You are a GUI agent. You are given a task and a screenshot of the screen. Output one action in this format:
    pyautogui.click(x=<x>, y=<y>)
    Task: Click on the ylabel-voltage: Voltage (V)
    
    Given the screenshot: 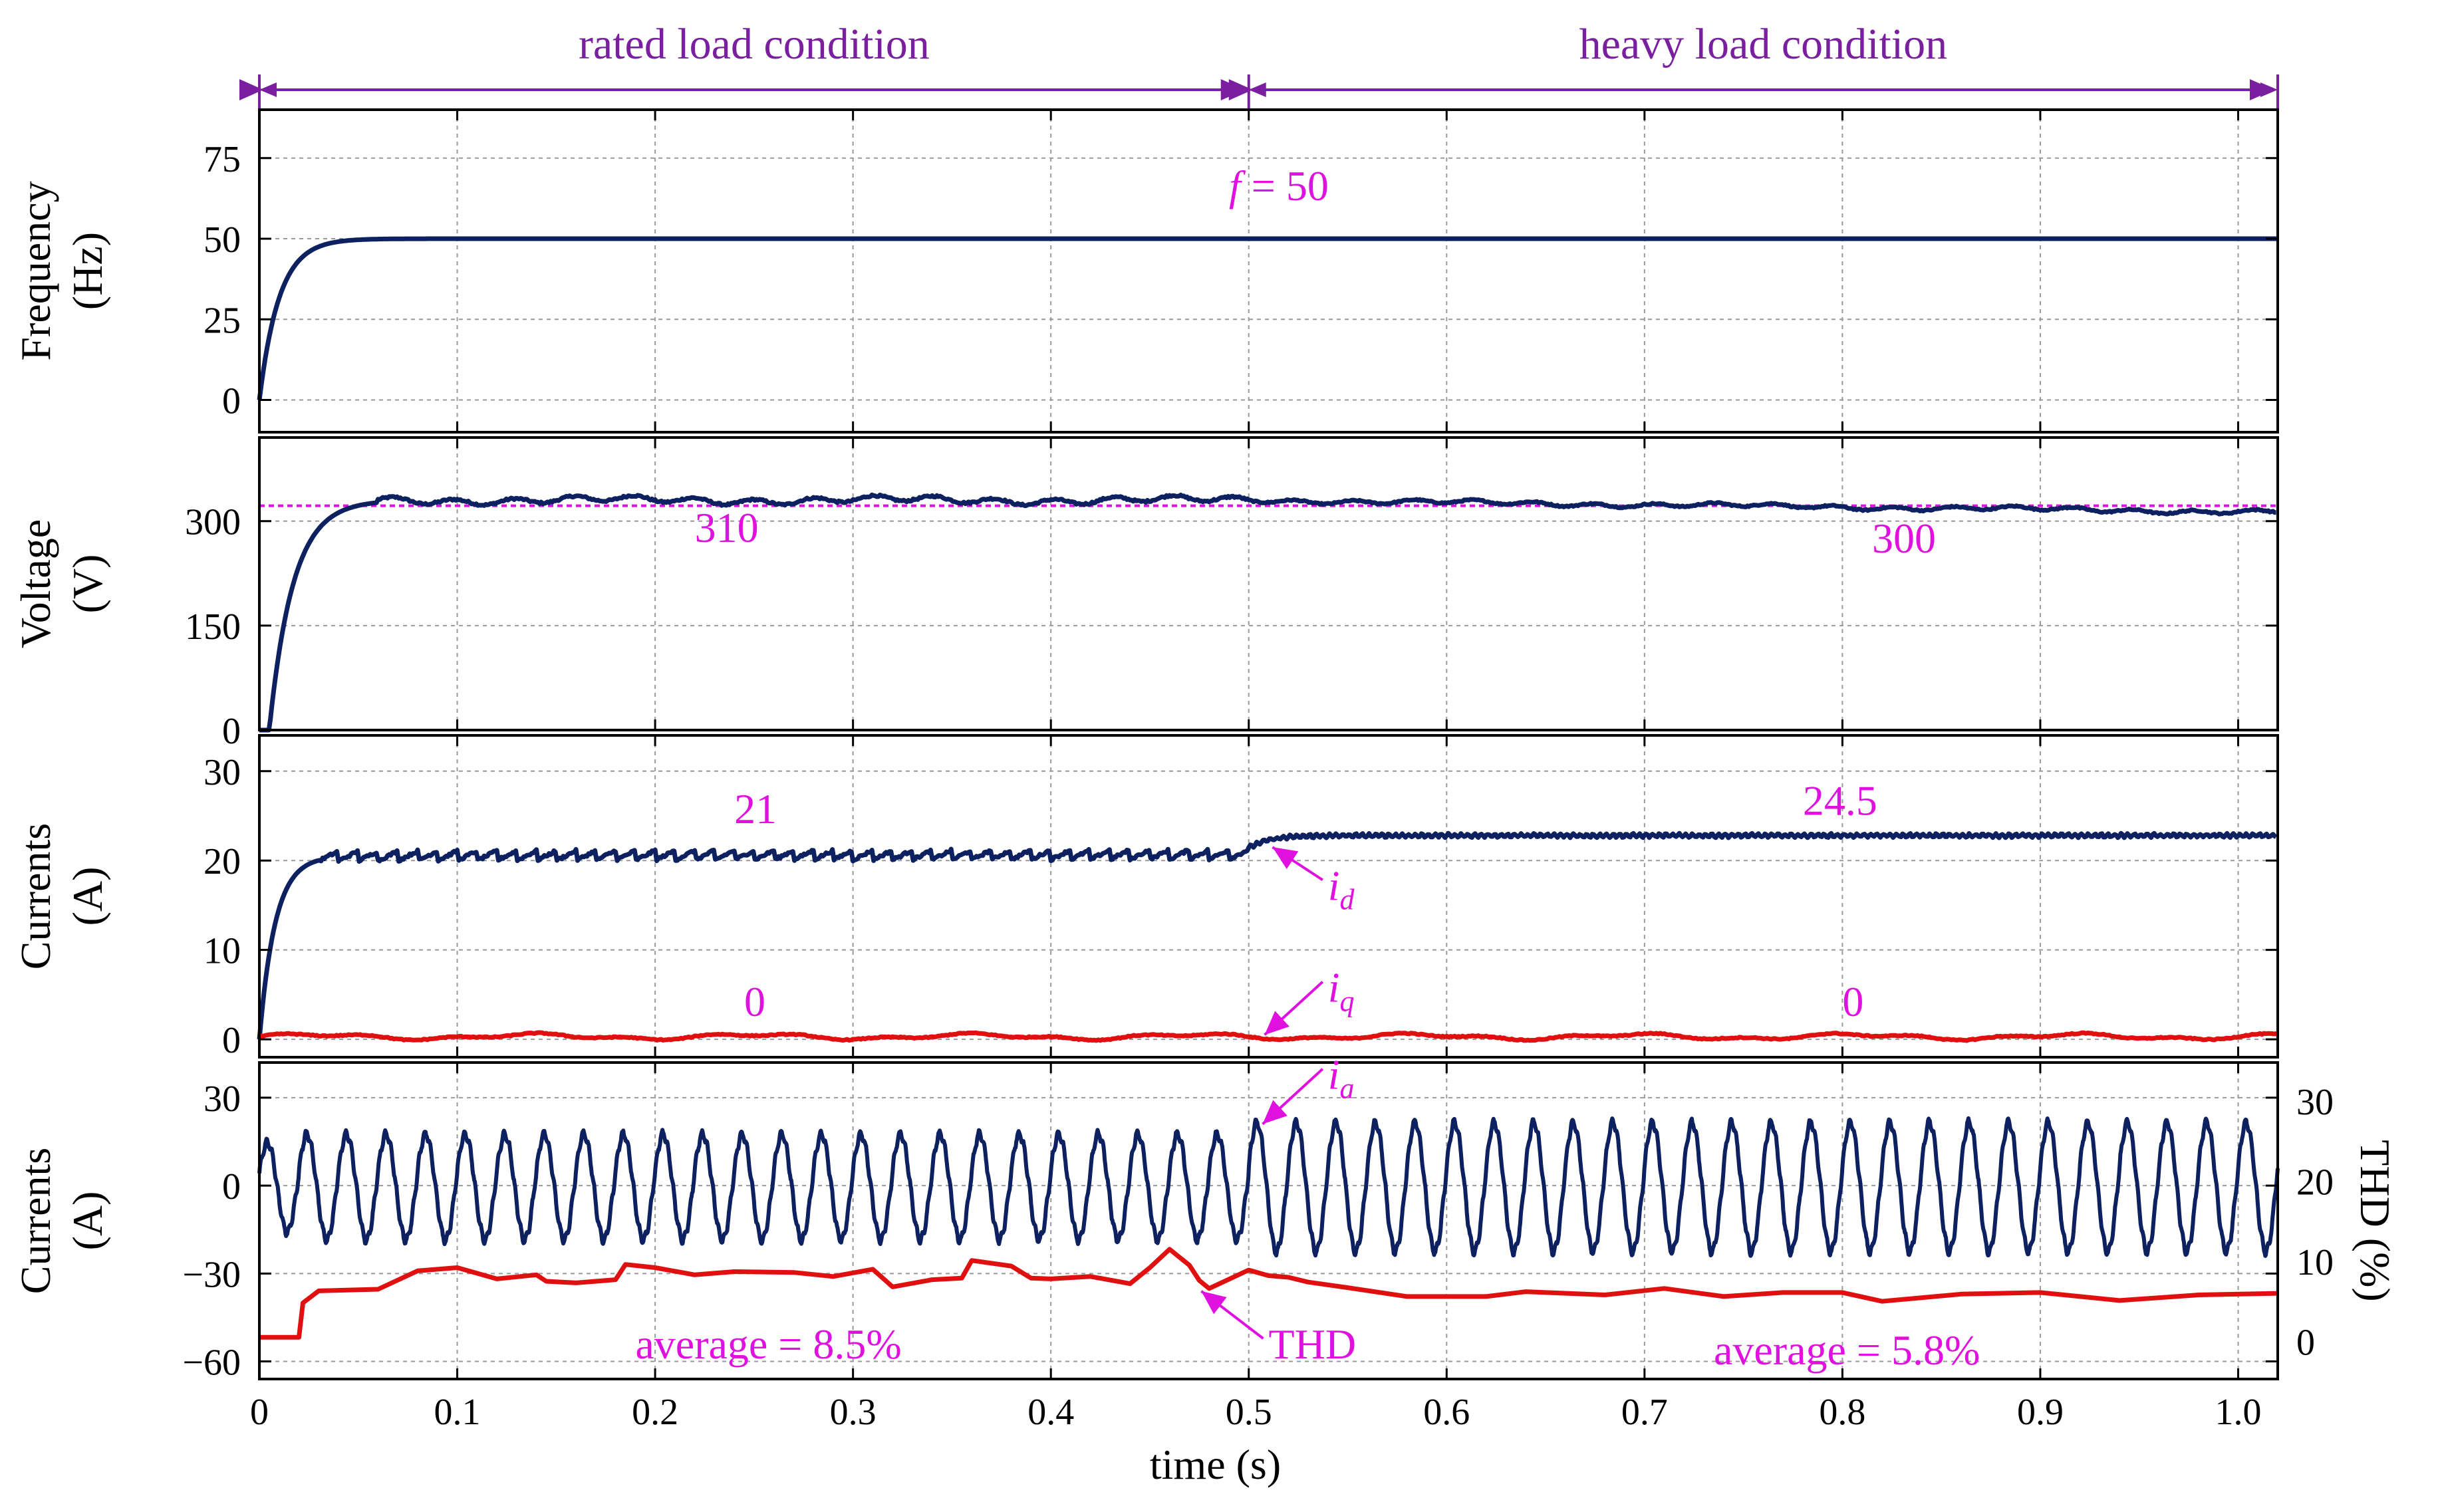 What is the action you would take?
    pyautogui.click(x=61, y=583)
    